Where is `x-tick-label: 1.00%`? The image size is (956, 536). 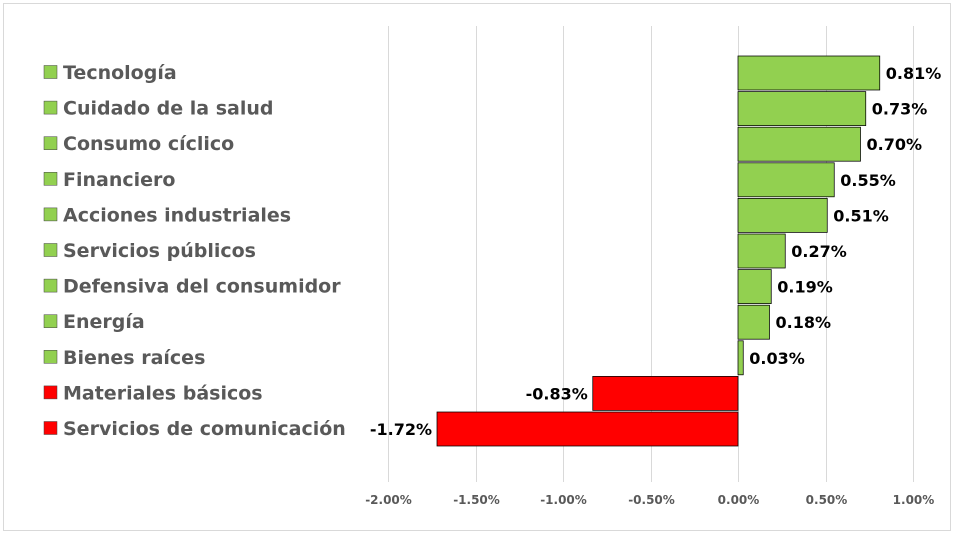 x-tick-label: 1.00% is located at coordinates (914, 500).